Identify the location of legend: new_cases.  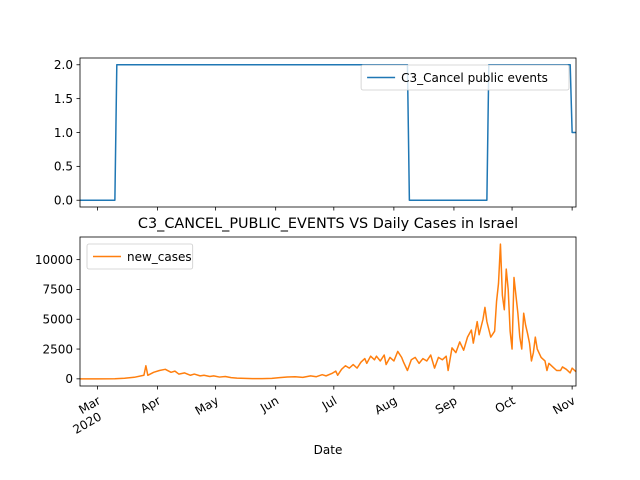
(140, 256).